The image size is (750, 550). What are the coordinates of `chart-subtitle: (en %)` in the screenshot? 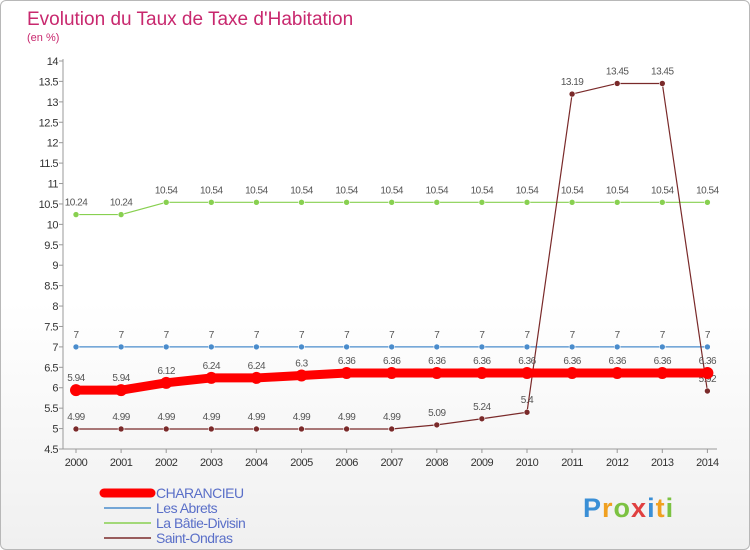 It's located at (43, 38).